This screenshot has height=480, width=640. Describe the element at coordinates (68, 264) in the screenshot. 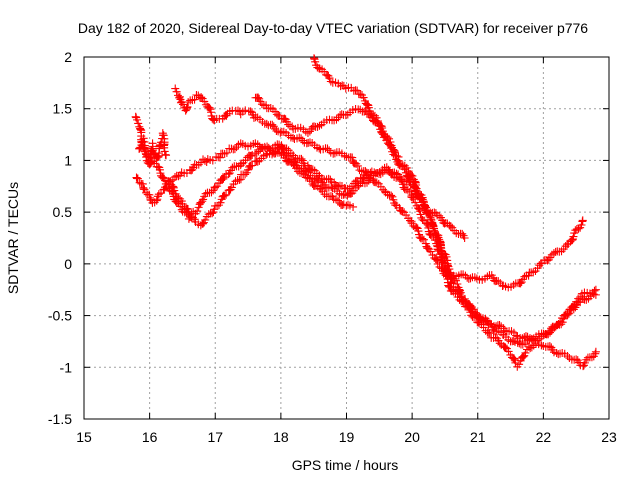

I see `y-tick-label: 0` at that location.